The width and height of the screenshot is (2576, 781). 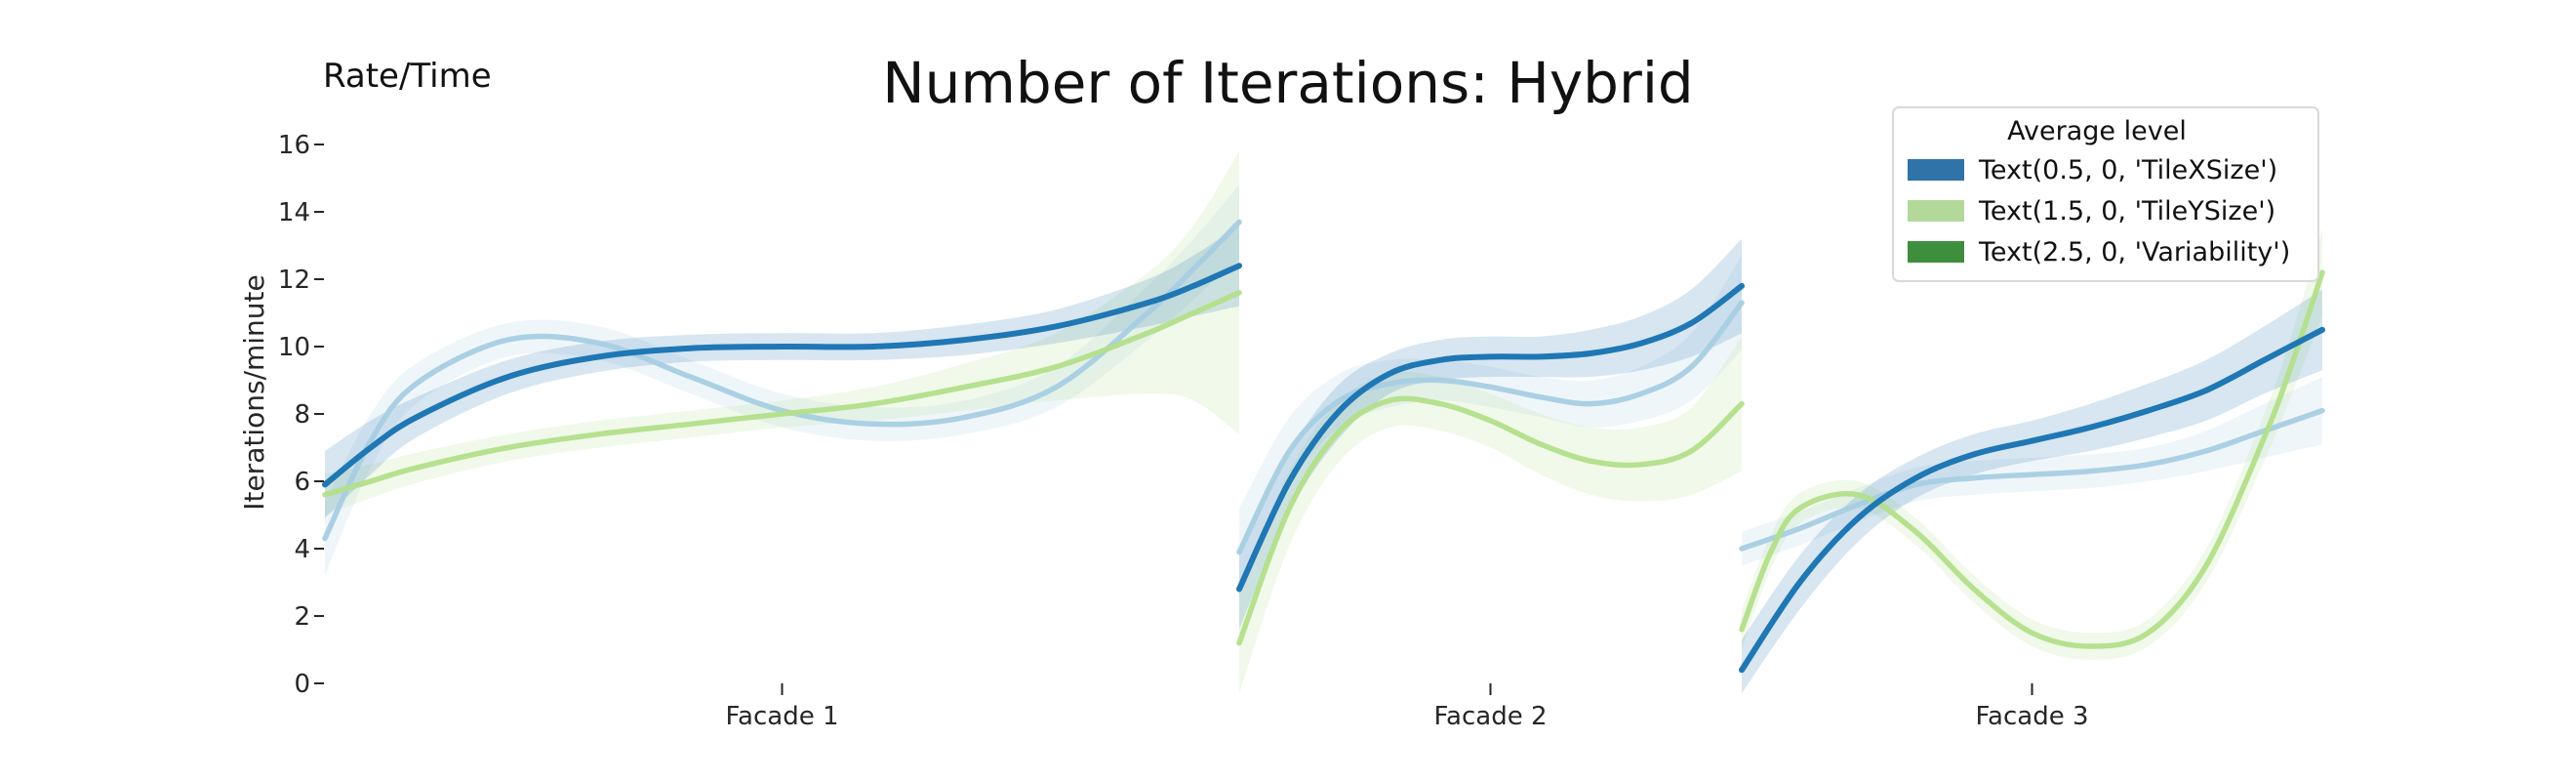 I want to click on legend-label-3: Text(2.5, 0, 'Variability'), so click(x=2134, y=252).